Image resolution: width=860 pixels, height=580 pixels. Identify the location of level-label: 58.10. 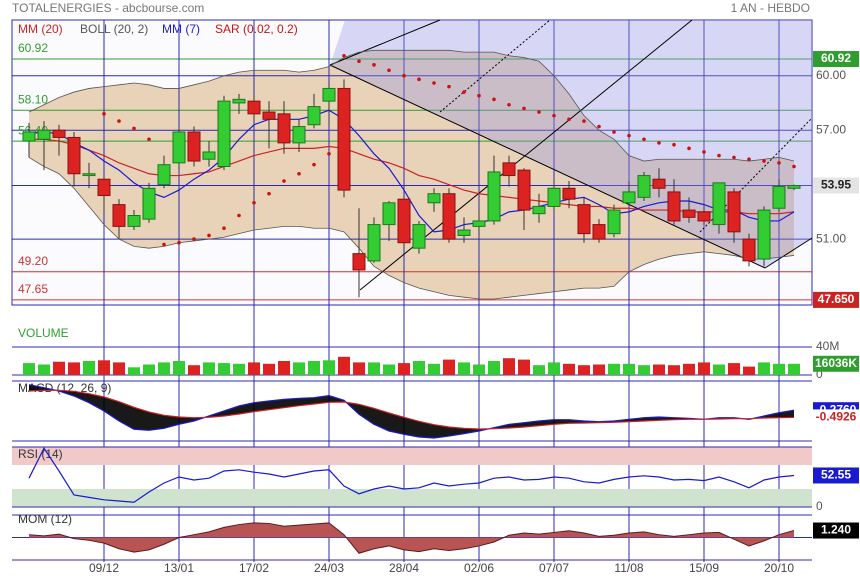
(33, 99).